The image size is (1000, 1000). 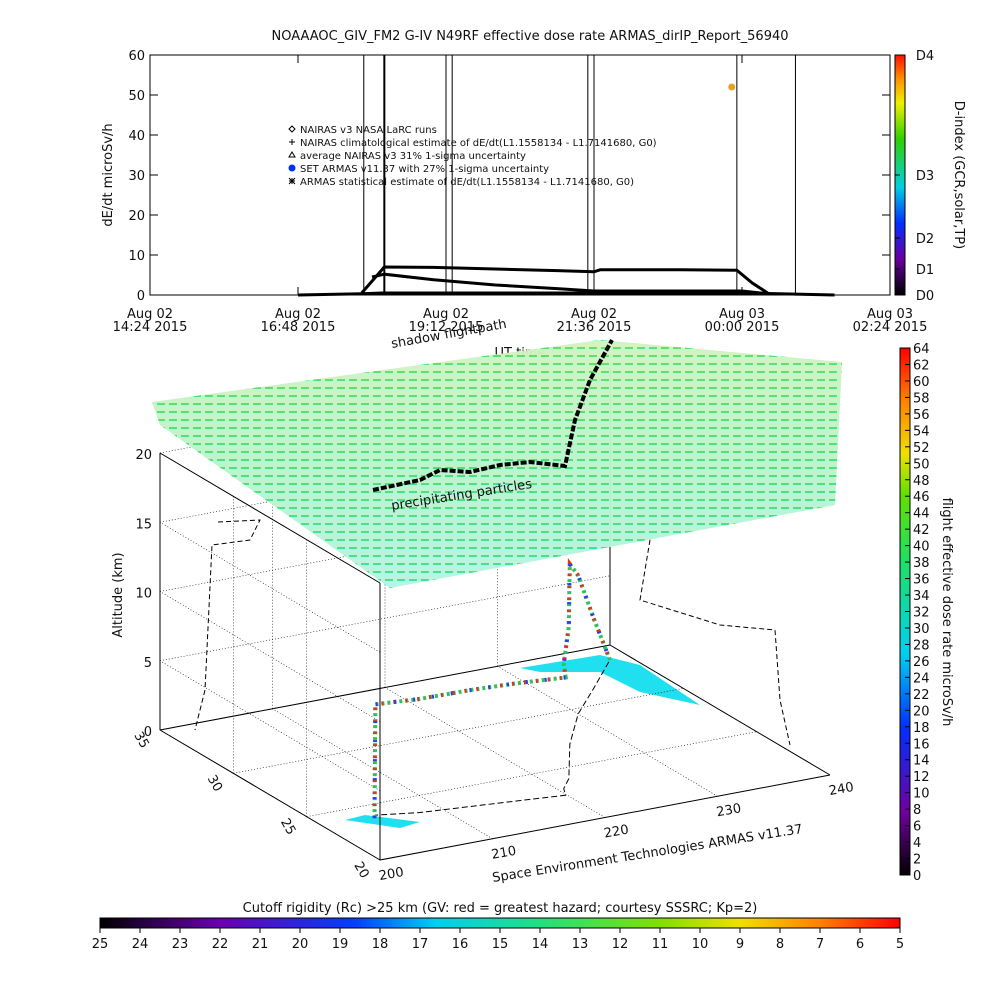 I want to click on colorbar-tick-label: 26, so click(x=921, y=662).